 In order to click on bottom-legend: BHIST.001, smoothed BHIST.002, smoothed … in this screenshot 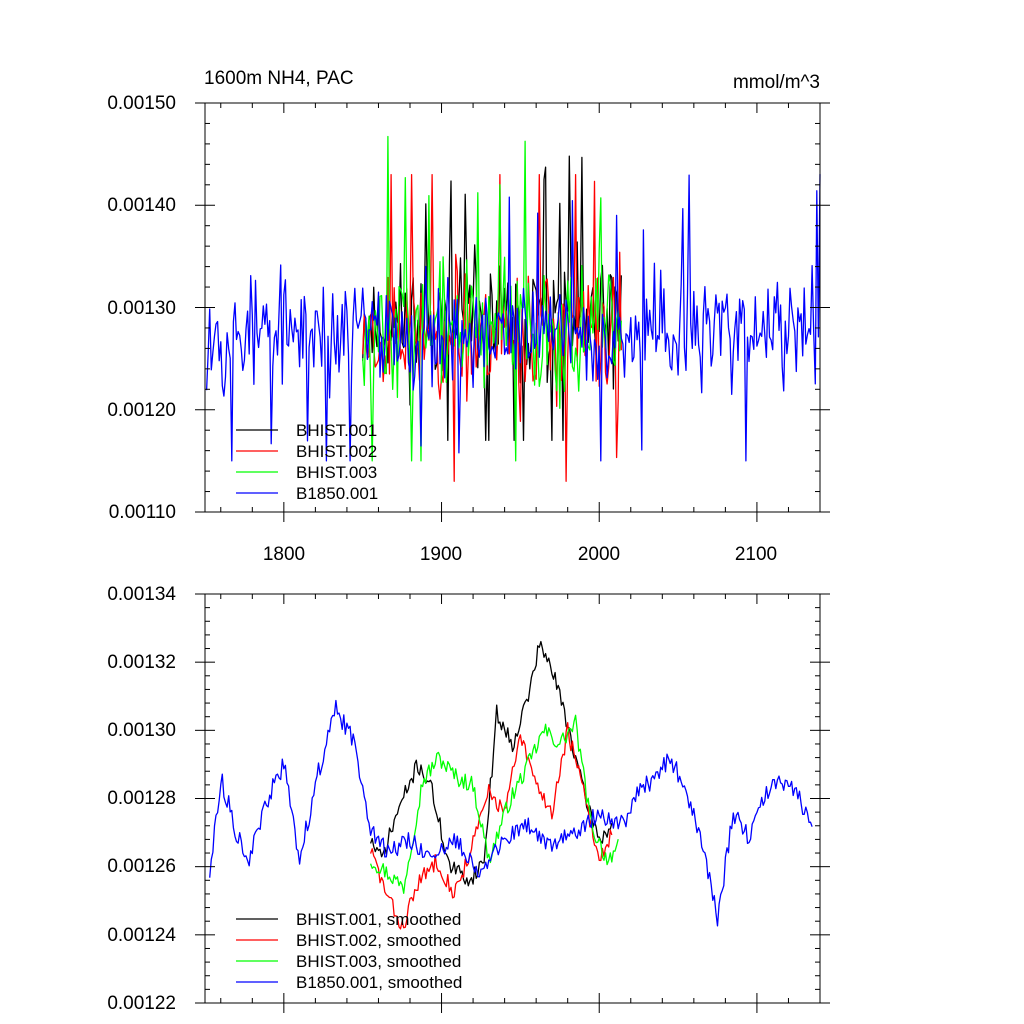, I will do `click(349, 951)`.